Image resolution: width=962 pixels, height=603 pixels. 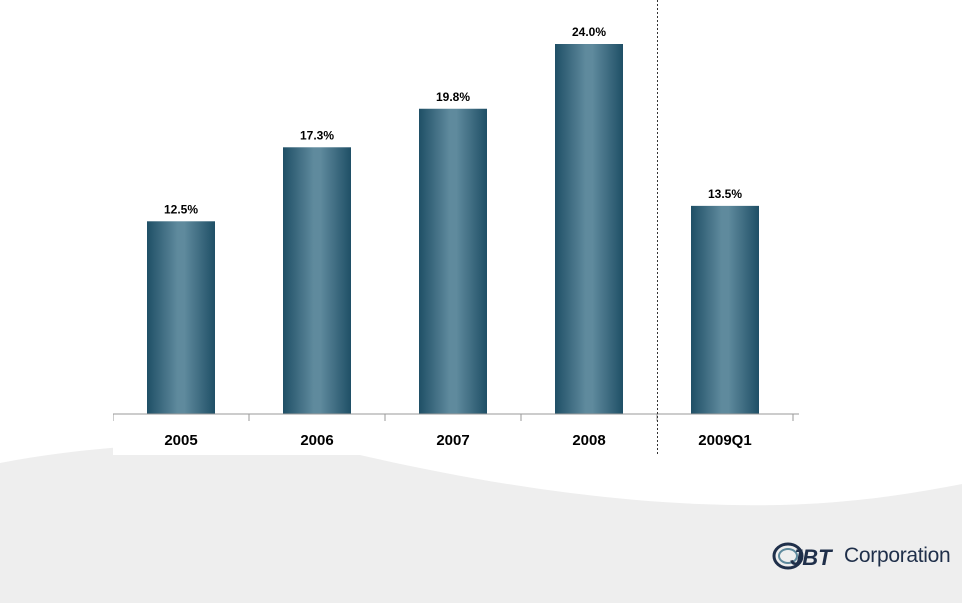 I want to click on value-label-2008: 24.0%, so click(x=589, y=32).